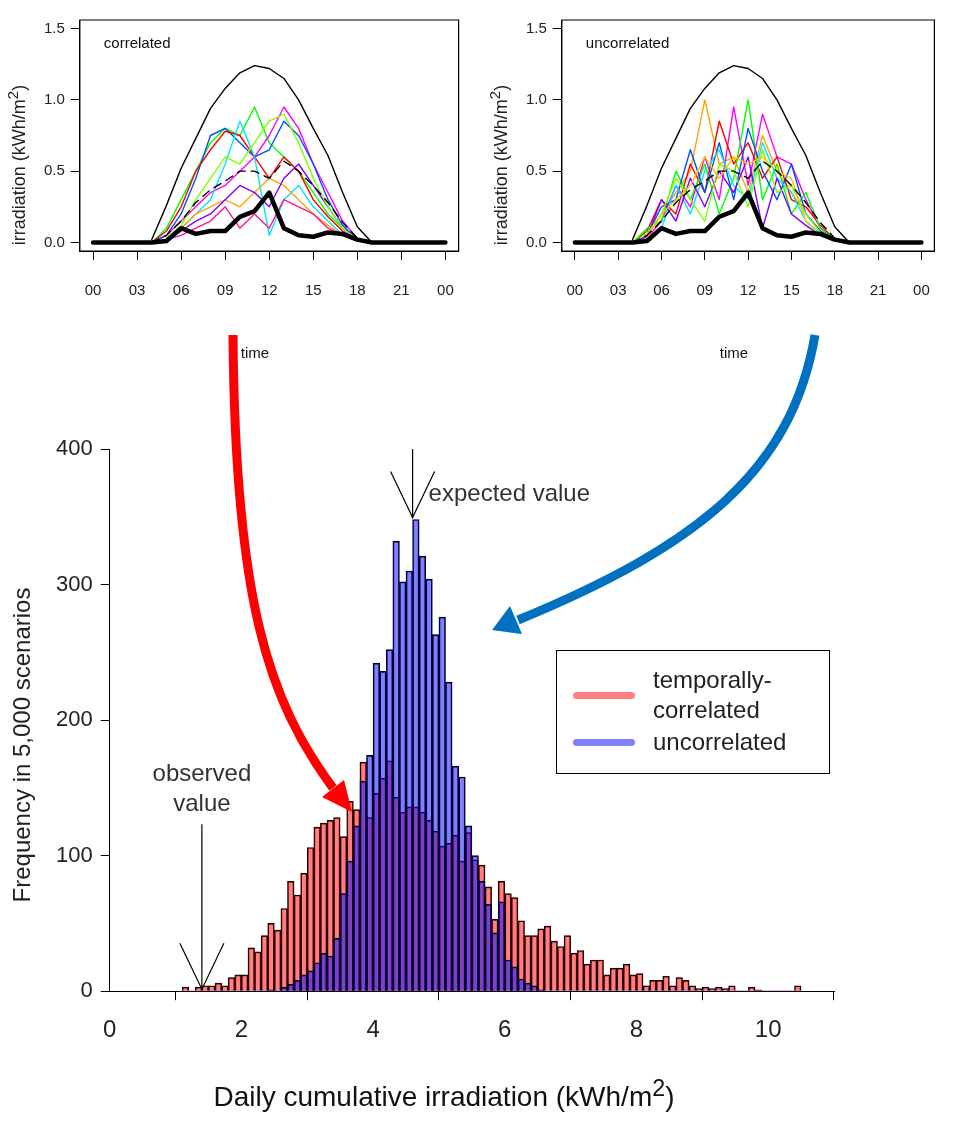 The image size is (955, 1127). What do you see at coordinates (110, 1029) in the screenshot?
I see `x-tick-label: 0` at bounding box center [110, 1029].